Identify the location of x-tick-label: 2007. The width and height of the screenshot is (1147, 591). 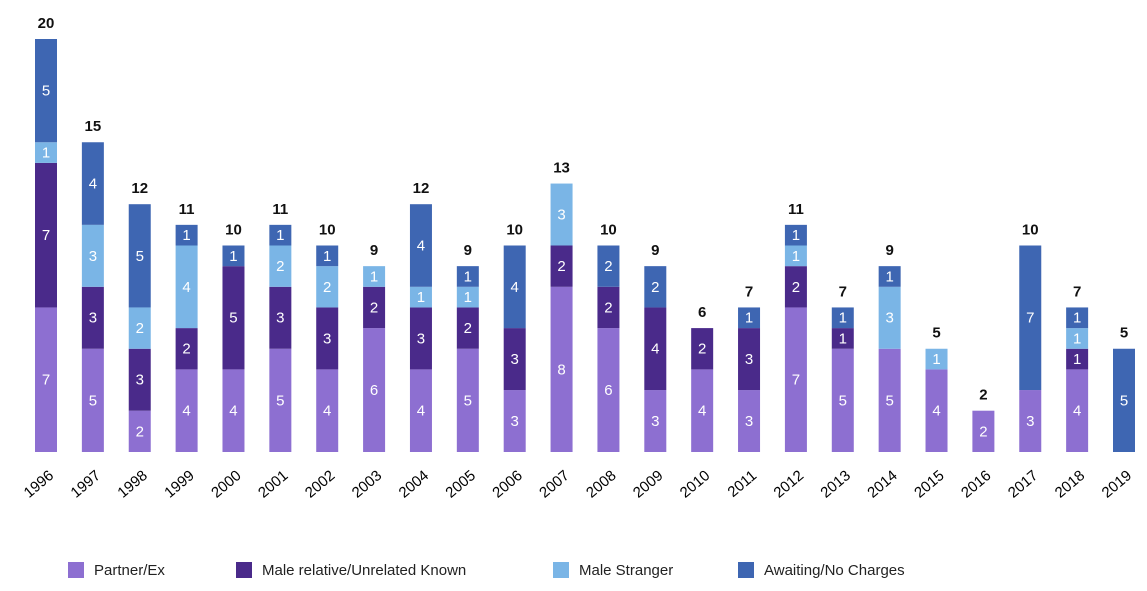
(554, 484).